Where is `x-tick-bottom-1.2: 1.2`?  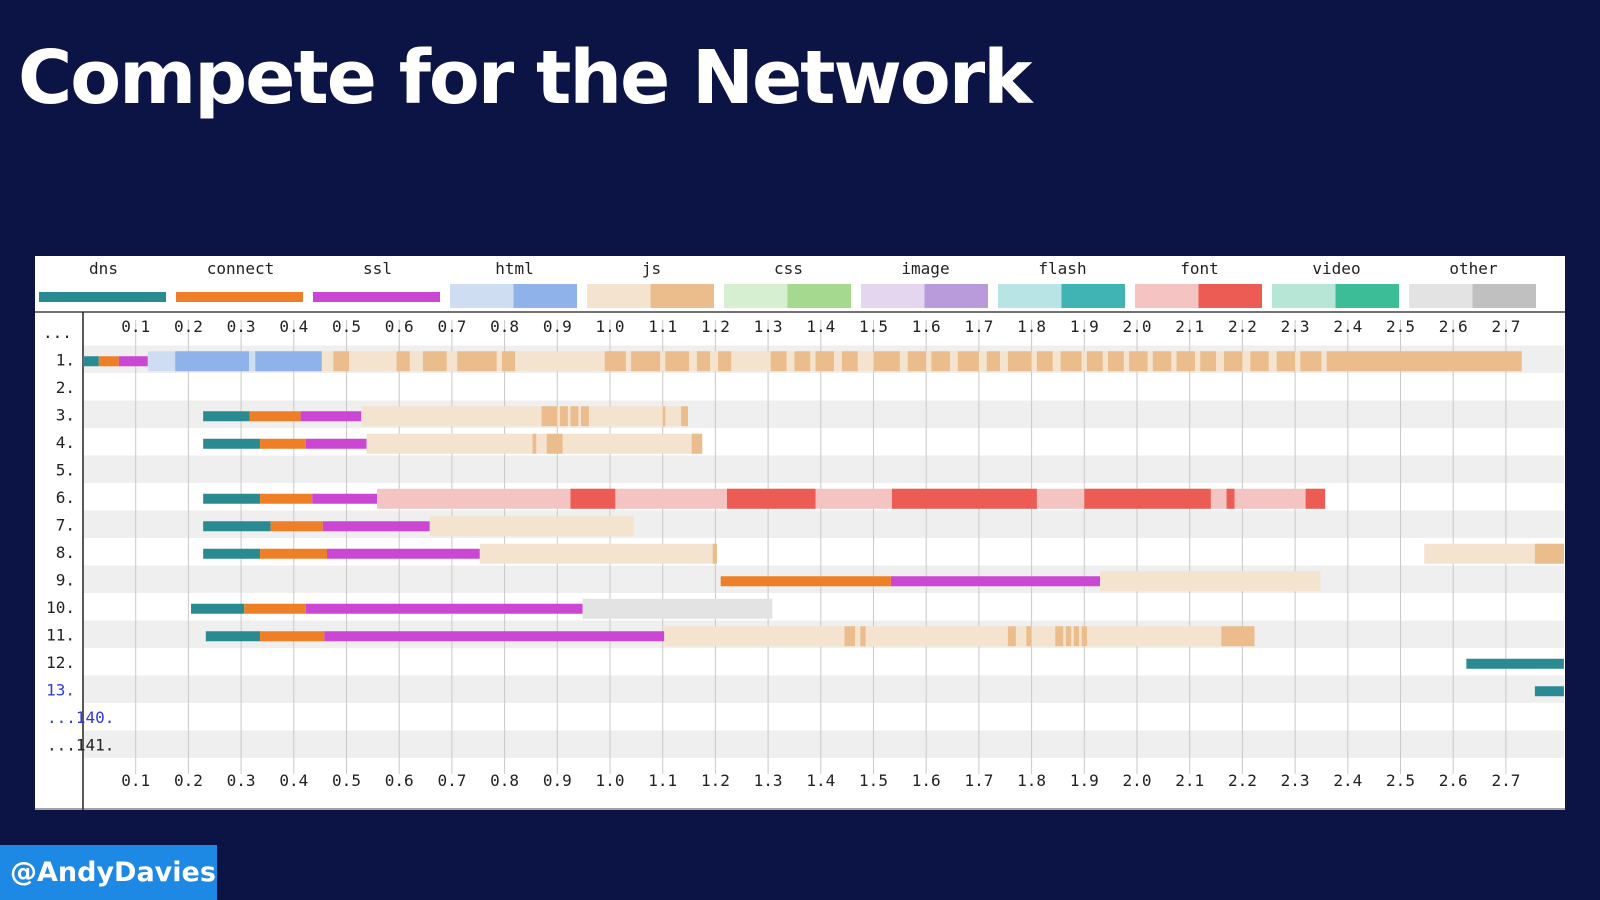 x-tick-bottom-1.2: 1.2 is located at coordinates (715, 780).